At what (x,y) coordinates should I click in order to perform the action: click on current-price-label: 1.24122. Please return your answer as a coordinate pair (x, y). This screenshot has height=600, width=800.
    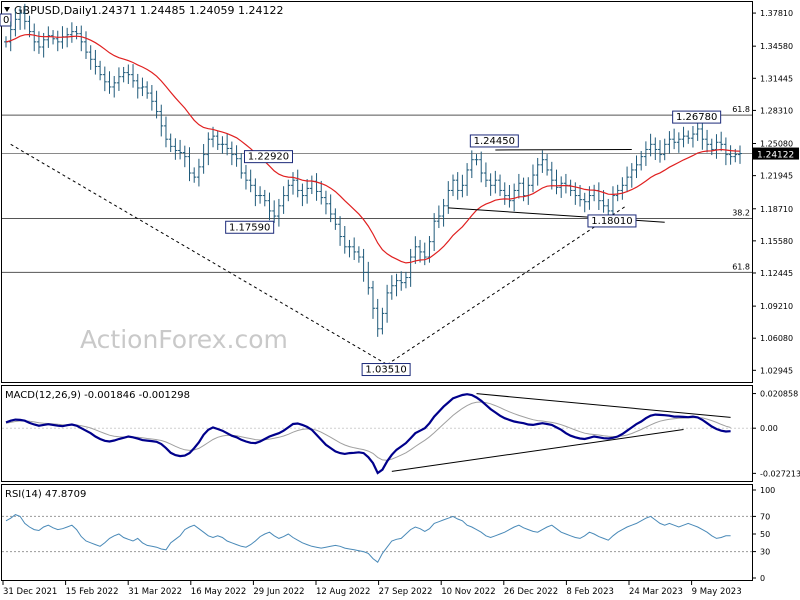
    Looking at the image, I should click on (775, 156).